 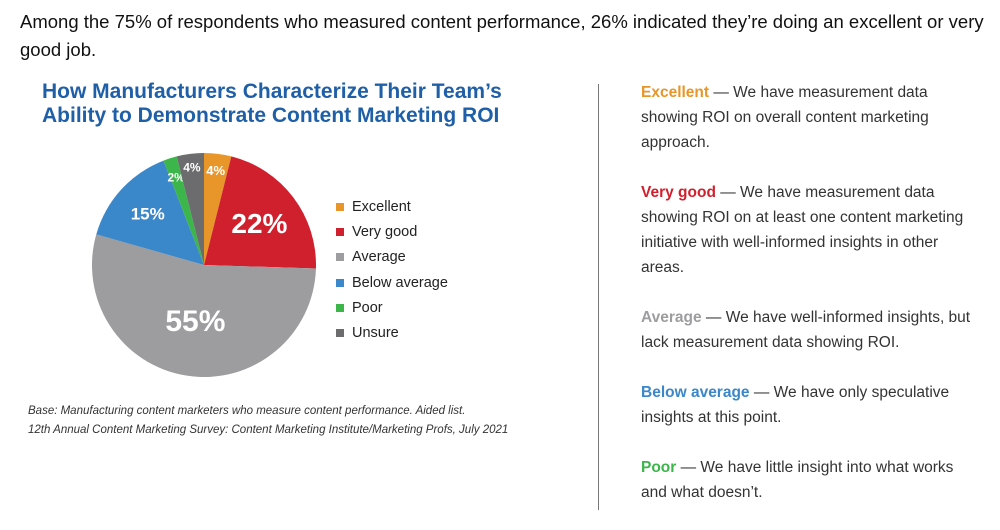 I want to click on legend-item: Excellent, so click(x=392, y=206).